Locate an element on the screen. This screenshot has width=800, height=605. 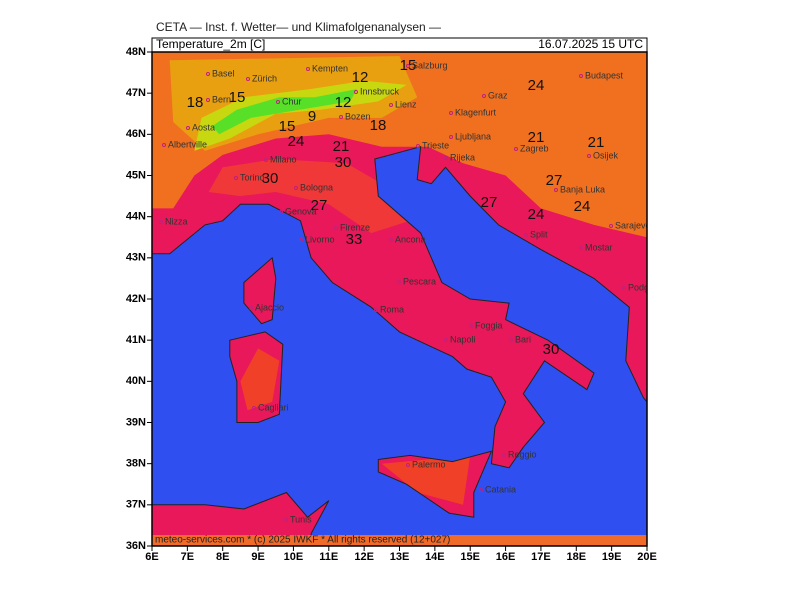
footer-bar is located at coordinates (399, 540).